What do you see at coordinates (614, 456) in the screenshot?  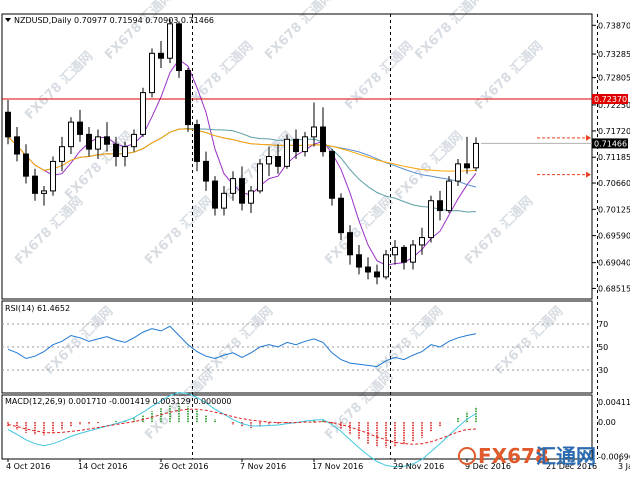 I see `macd-tick-label: -0.006961` at bounding box center [614, 456].